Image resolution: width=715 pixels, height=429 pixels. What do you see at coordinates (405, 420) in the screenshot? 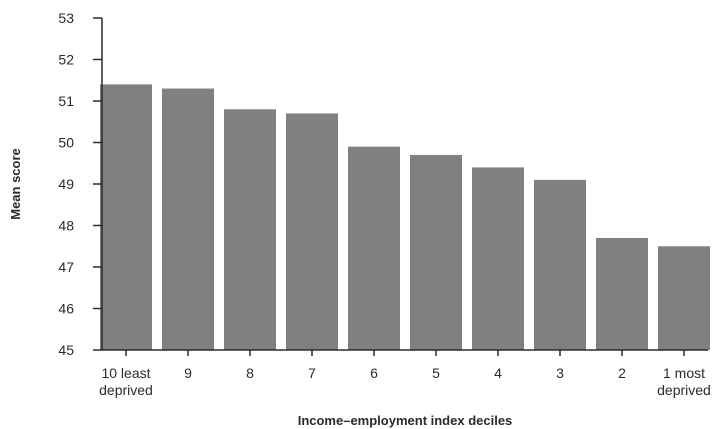
I see `x-axis-title: Income–employment index deciles` at bounding box center [405, 420].